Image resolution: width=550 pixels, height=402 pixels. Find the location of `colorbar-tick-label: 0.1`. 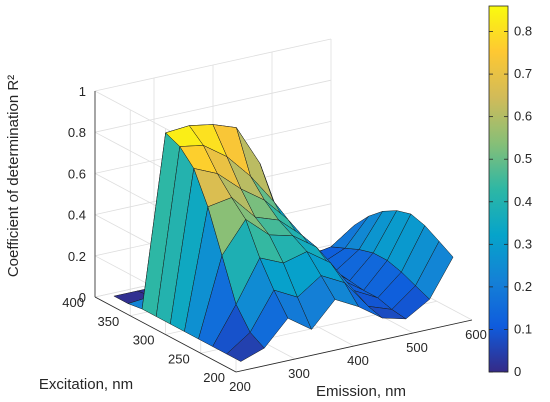

colorbar-tick-label: 0.1 is located at coordinates (523, 328).